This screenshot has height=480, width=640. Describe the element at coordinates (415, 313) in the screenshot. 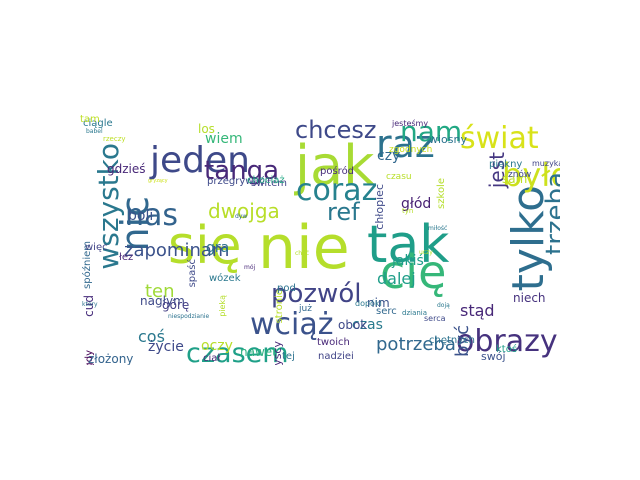

I see `cloud-word: dziania` at that location.